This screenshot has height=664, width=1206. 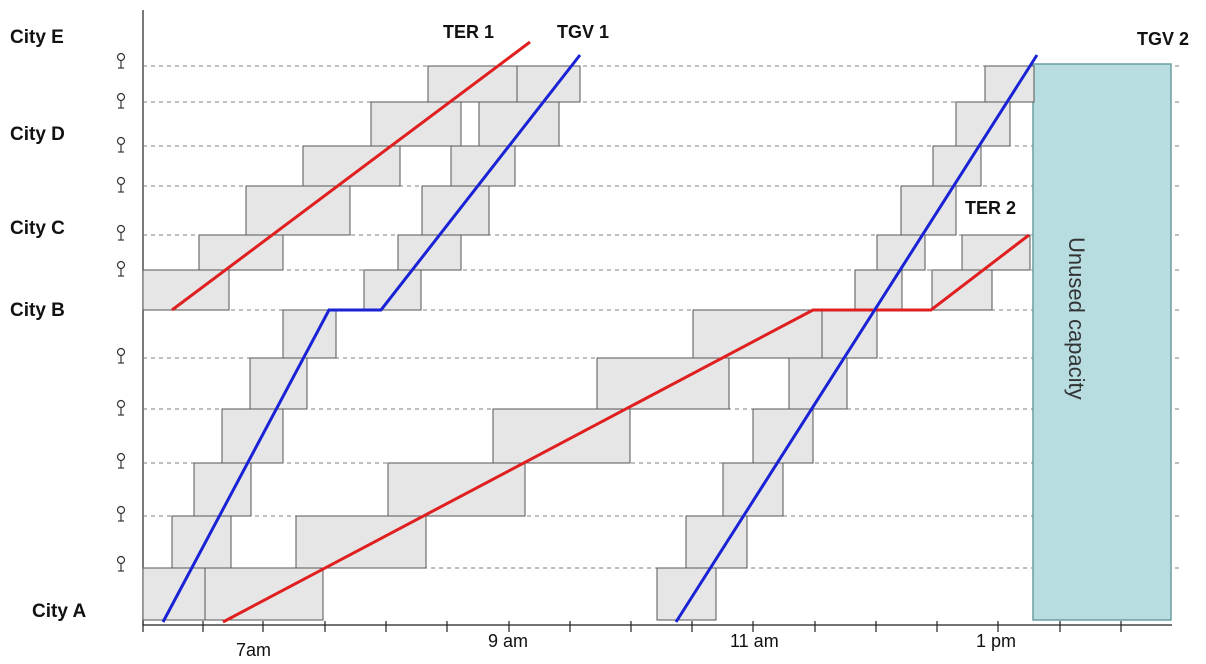 I want to click on ter1-path, so click(x=351, y=176).